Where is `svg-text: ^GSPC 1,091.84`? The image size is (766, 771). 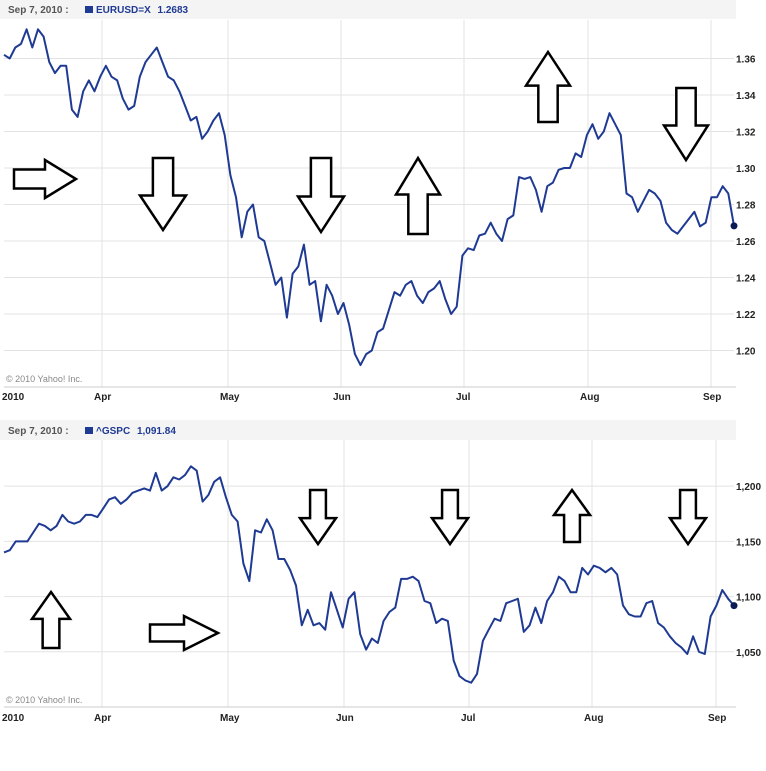 svg-text: ^GSPC 1,091.84 is located at coordinates (136, 431).